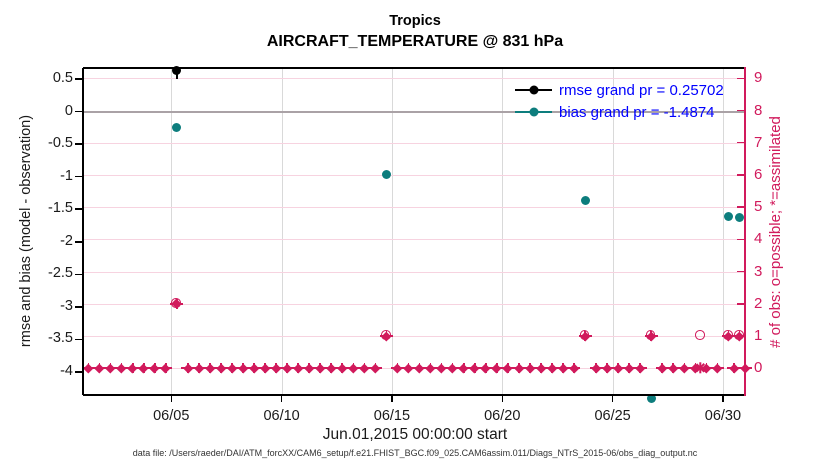  I want to click on axis-spine-top, so click(414, 68).